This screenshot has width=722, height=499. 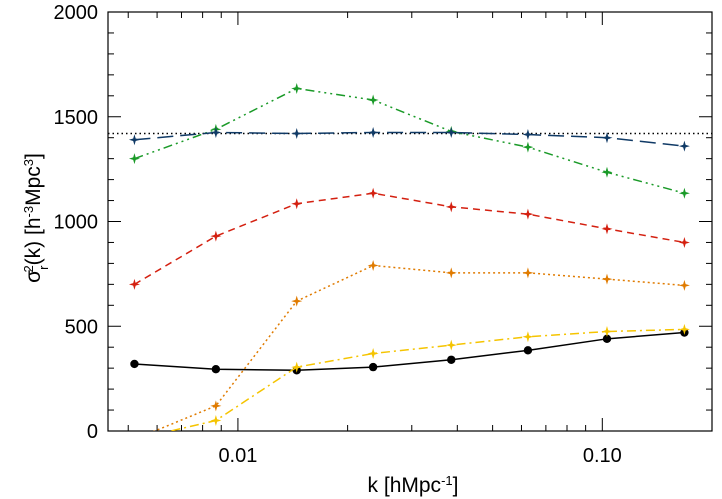 I want to click on y-tick-label: 2000, so click(x=76, y=13).